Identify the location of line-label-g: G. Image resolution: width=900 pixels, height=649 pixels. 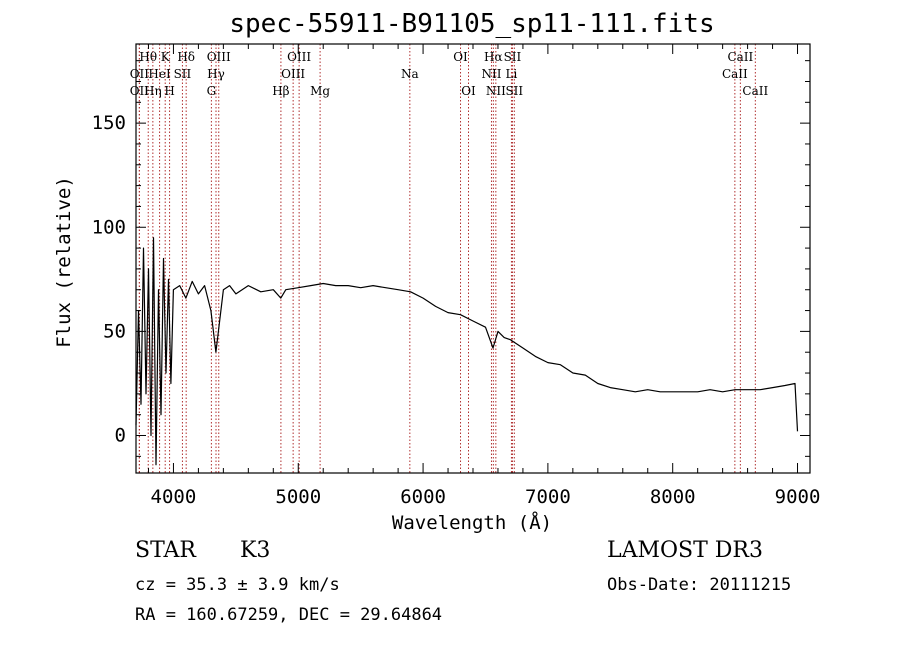
(212, 91).